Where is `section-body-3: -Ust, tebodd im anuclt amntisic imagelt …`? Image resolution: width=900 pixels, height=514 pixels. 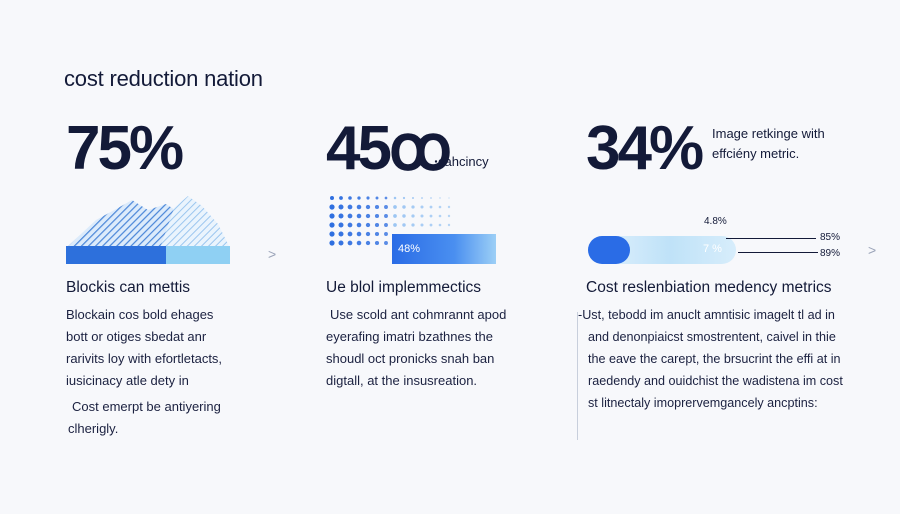 section-body-3: -Ust, tebodd im anuclt amntisic imagelt … is located at coordinates (710, 359).